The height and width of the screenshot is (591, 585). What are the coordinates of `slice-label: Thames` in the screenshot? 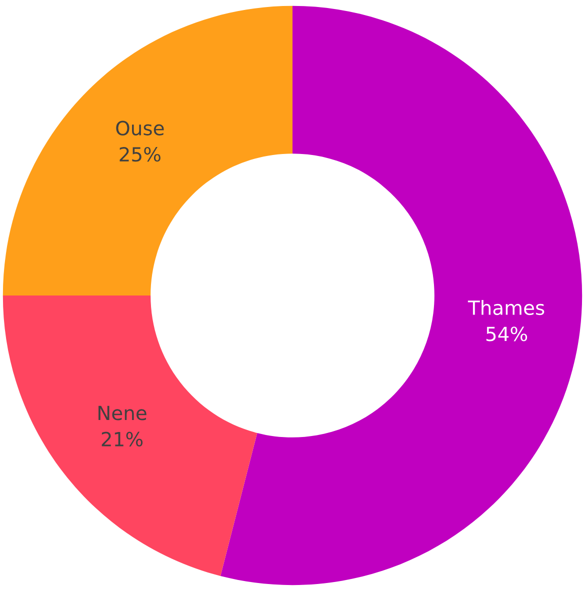 It's located at (506, 308).